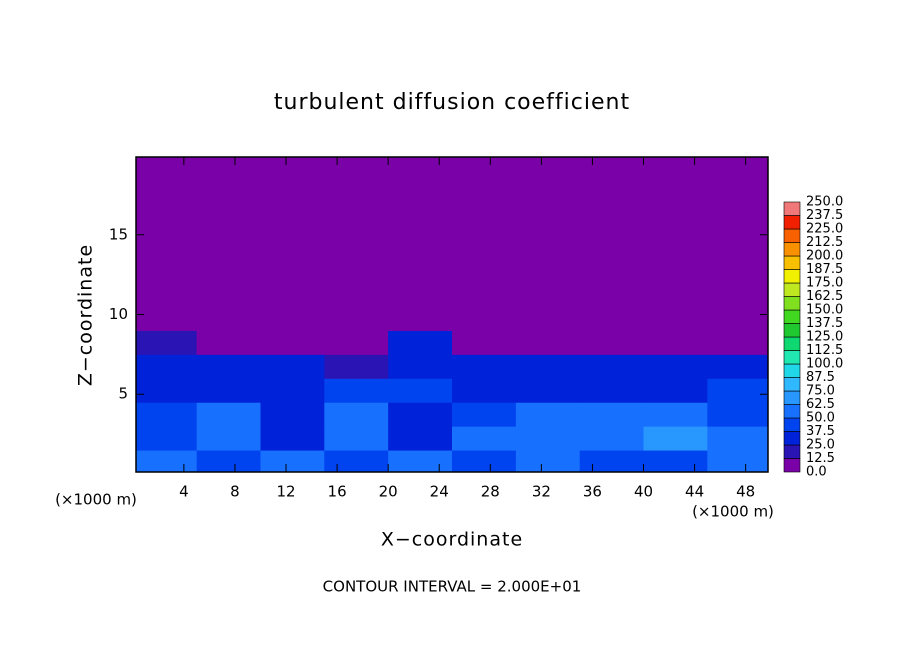  What do you see at coordinates (824, 323) in the screenshot?
I see `colorbar-label: 137.5` at bounding box center [824, 323].